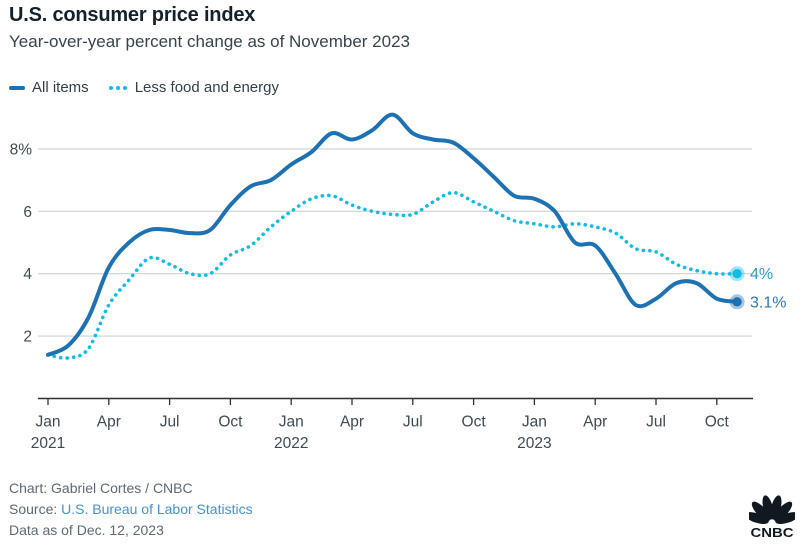 The height and width of the screenshot is (545, 801). What do you see at coordinates (27, 212) in the screenshot?
I see `y-tick-label: 6` at bounding box center [27, 212].